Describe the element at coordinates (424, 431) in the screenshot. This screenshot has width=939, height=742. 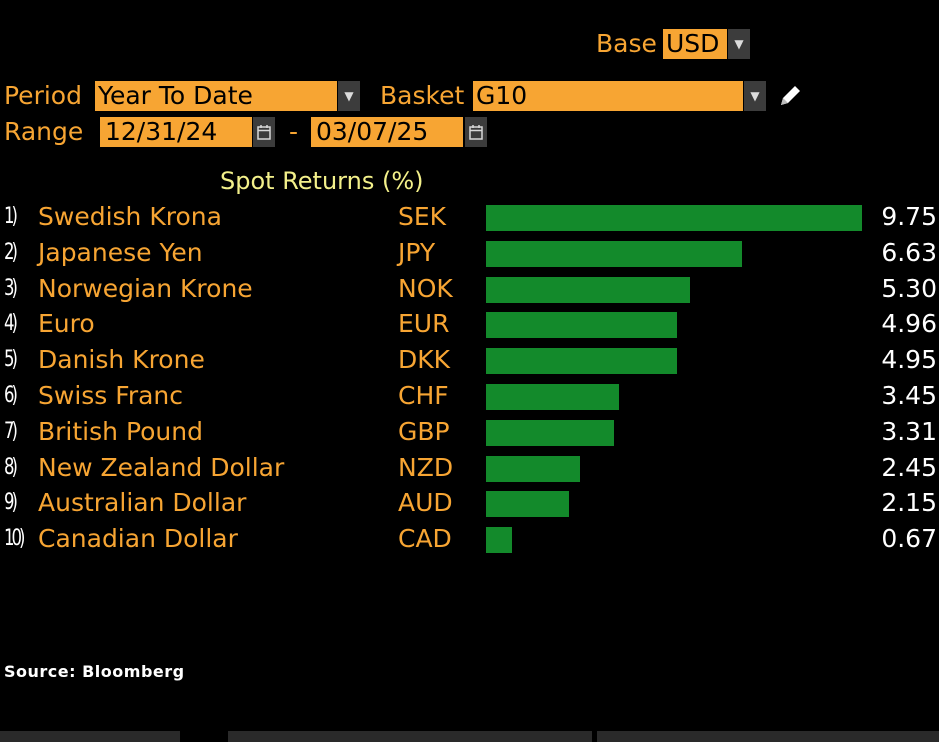
I see `currency-code: GBP` at that location.